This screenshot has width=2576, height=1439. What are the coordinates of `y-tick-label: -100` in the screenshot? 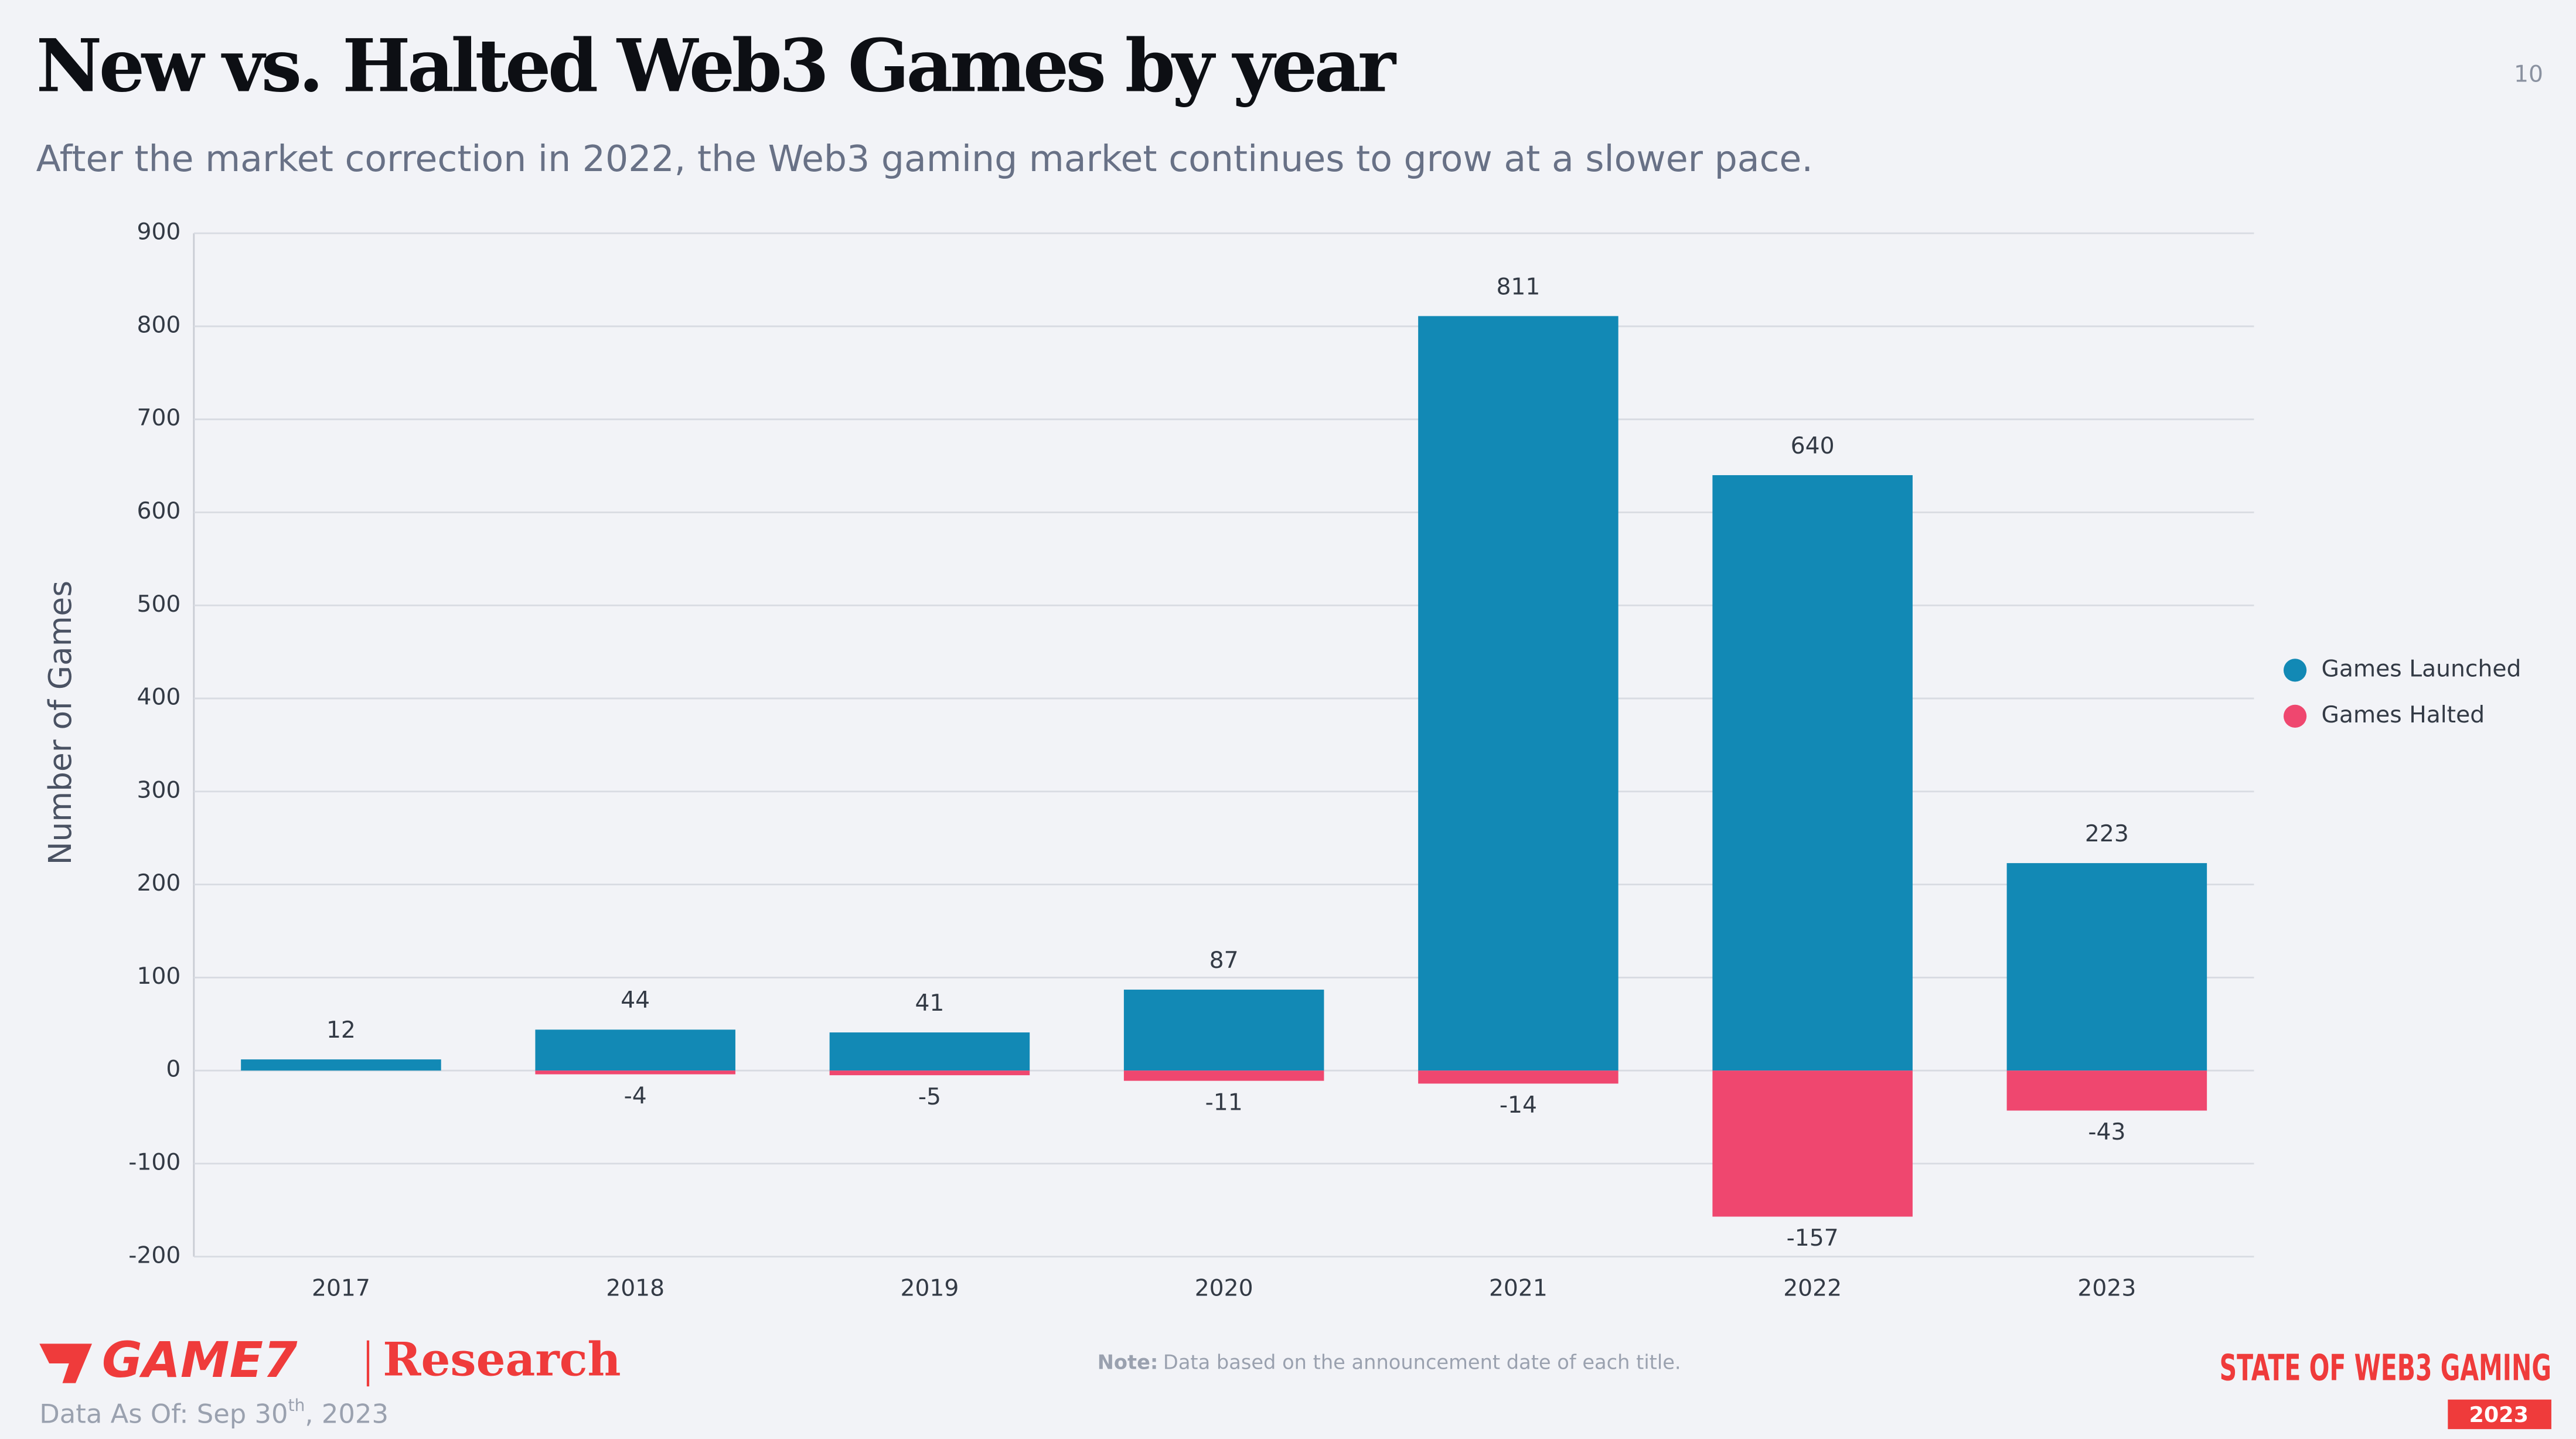 It's located at (154, 1162).